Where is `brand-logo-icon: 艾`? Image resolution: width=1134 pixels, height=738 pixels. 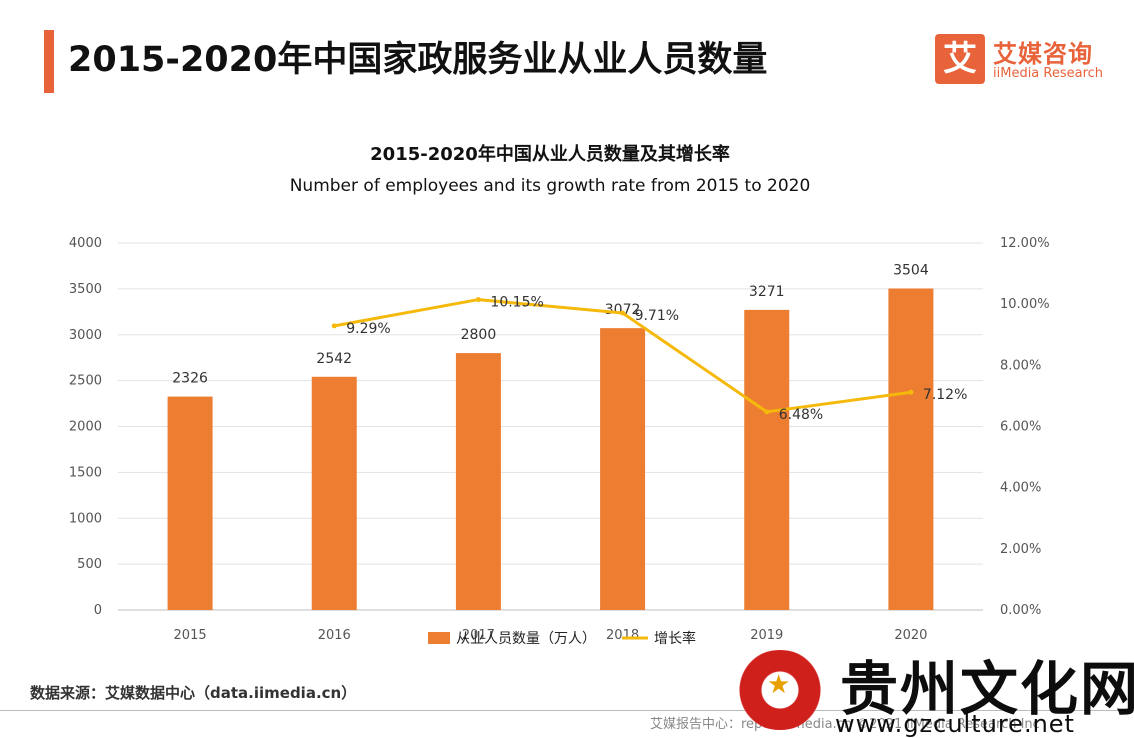 brand-logo-icon: 艾 is located at coordinates (960, 59).